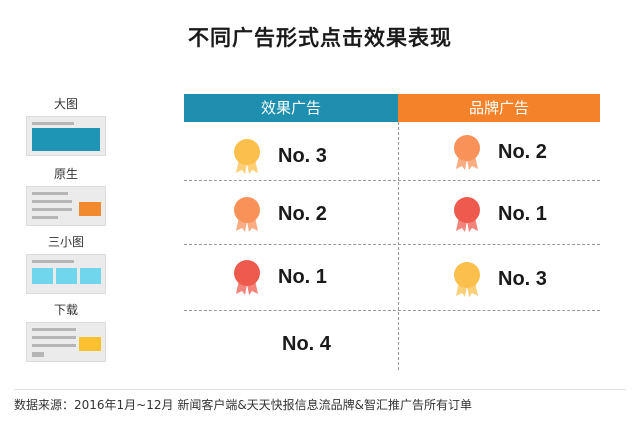 The image size is (640, 424). Describe the element at coordinates (65, 174) in the screenshot. I see `format-label: 原生` at that location.